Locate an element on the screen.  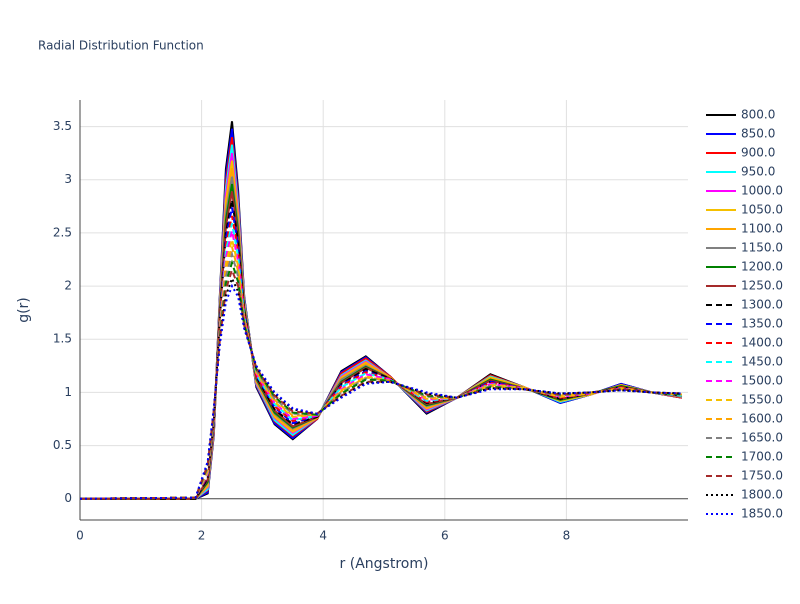
x-tick-label: 4 is located at coordinates (323, 536).